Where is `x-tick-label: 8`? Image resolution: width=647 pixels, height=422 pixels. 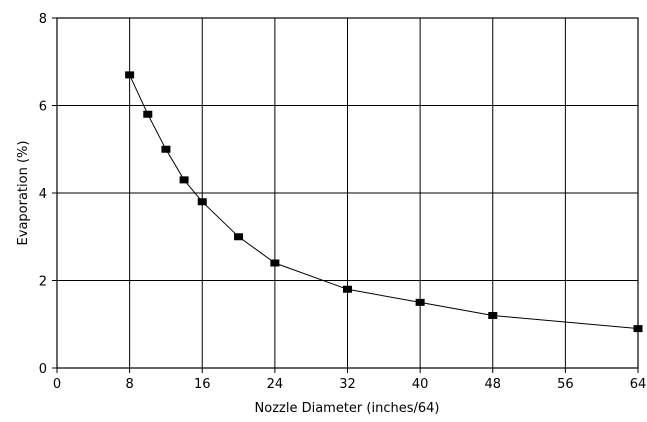 x-tick-label: 8 is located at coordinates (129, 384).